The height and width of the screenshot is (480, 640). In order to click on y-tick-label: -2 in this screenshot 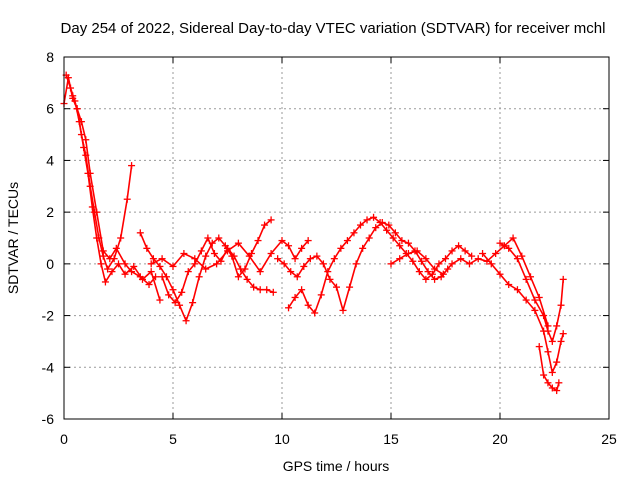, I will do `click(48, 316)`.